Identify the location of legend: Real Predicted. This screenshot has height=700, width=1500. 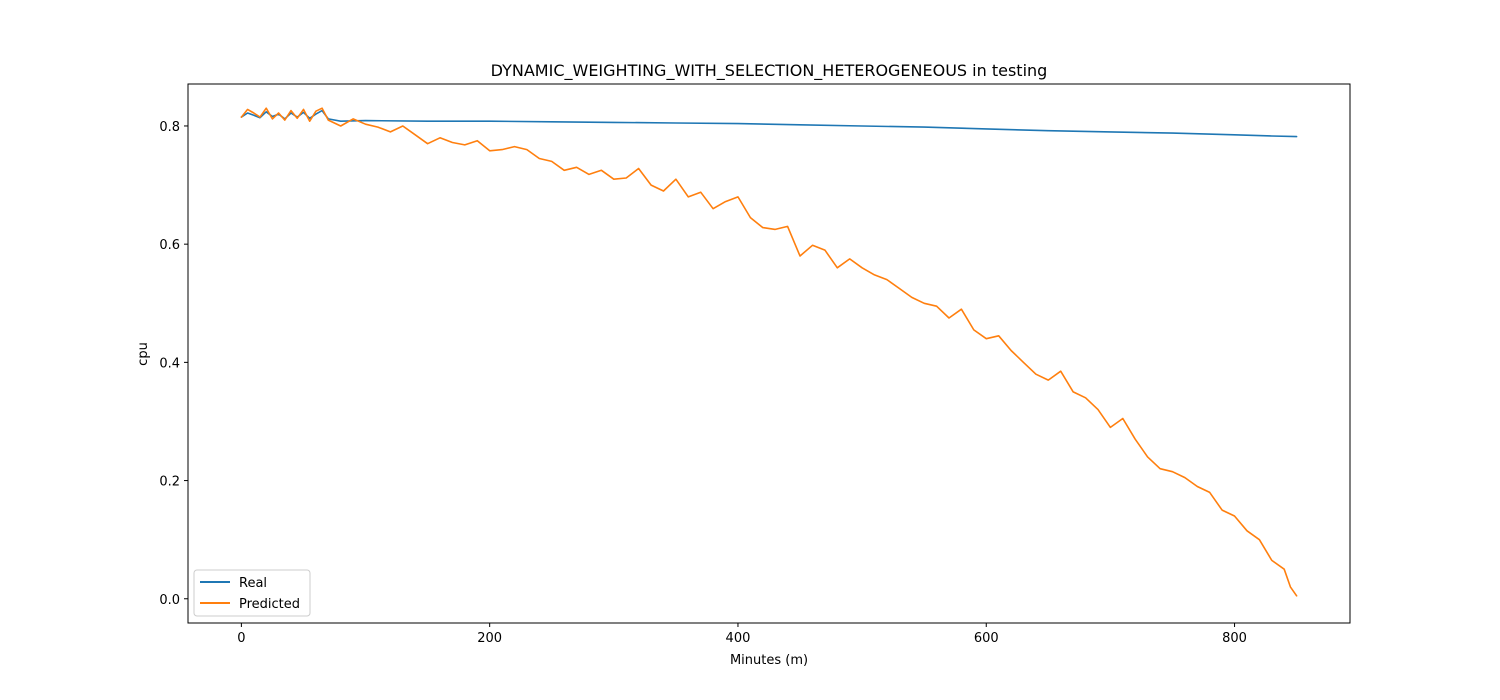
(252, 593).